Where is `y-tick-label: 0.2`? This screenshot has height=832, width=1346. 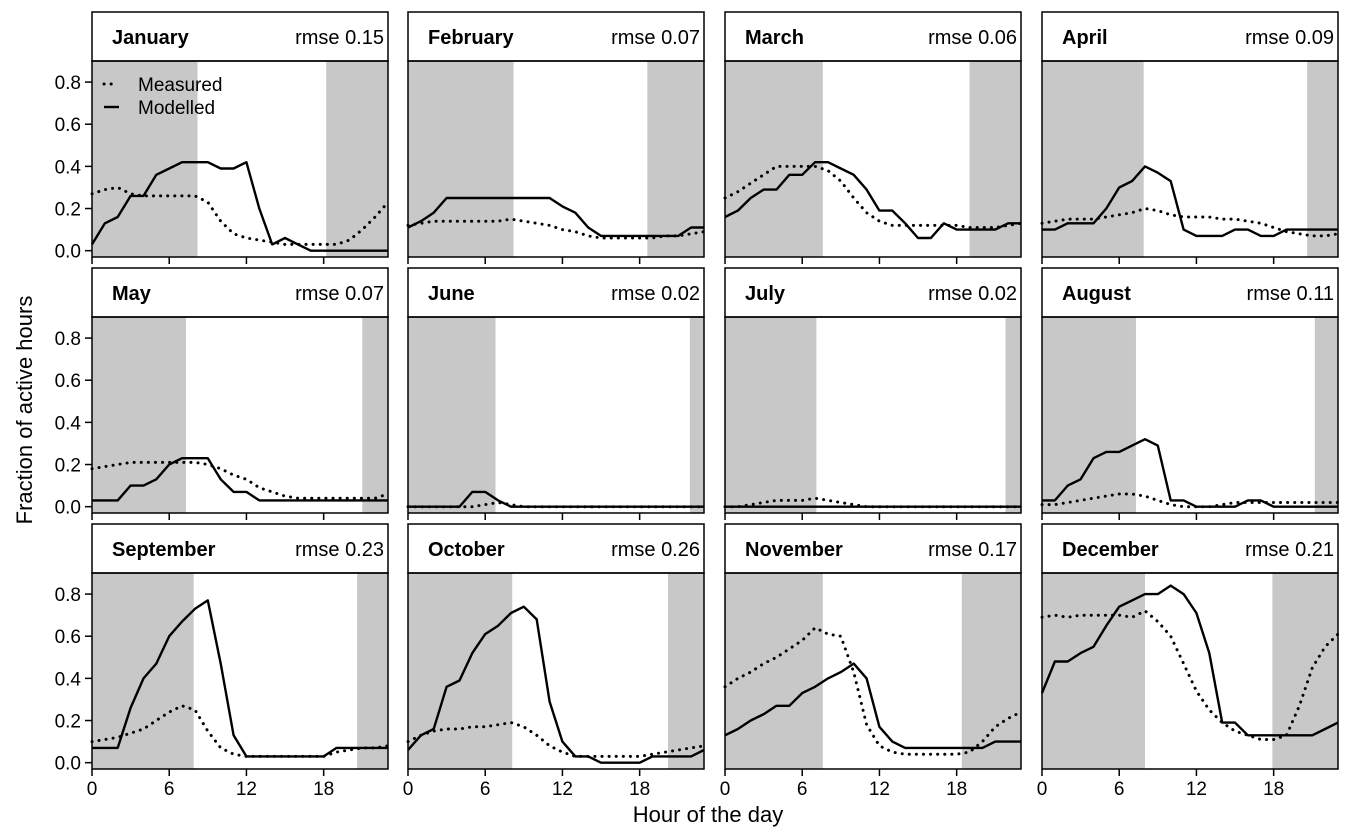
y-tick-label: 0.2 is located at coordinates (68, 466).